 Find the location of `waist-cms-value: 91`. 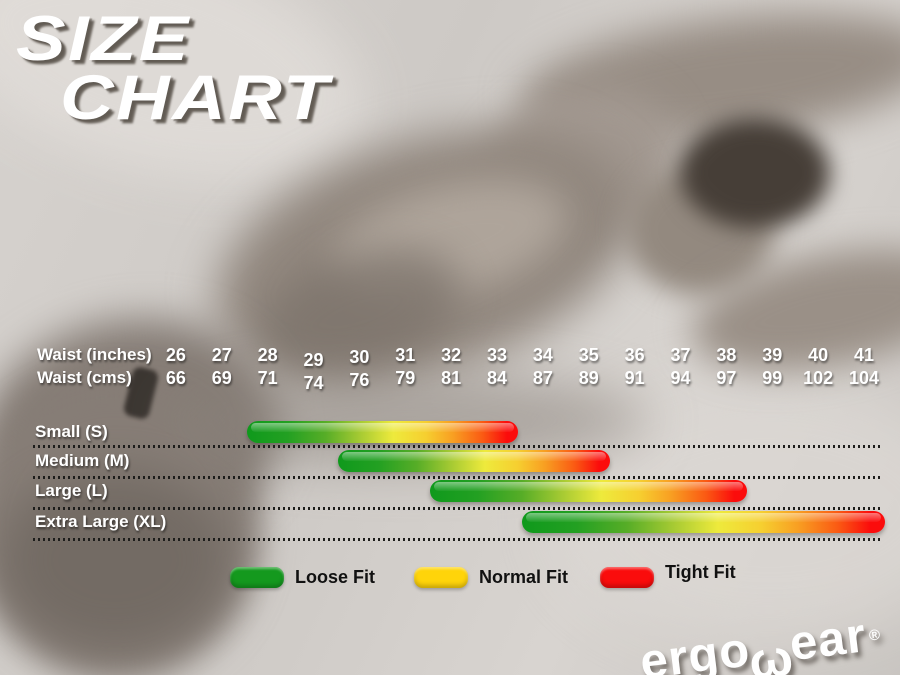

waist-cms-value: 91 is located at coordinates (634, 378).